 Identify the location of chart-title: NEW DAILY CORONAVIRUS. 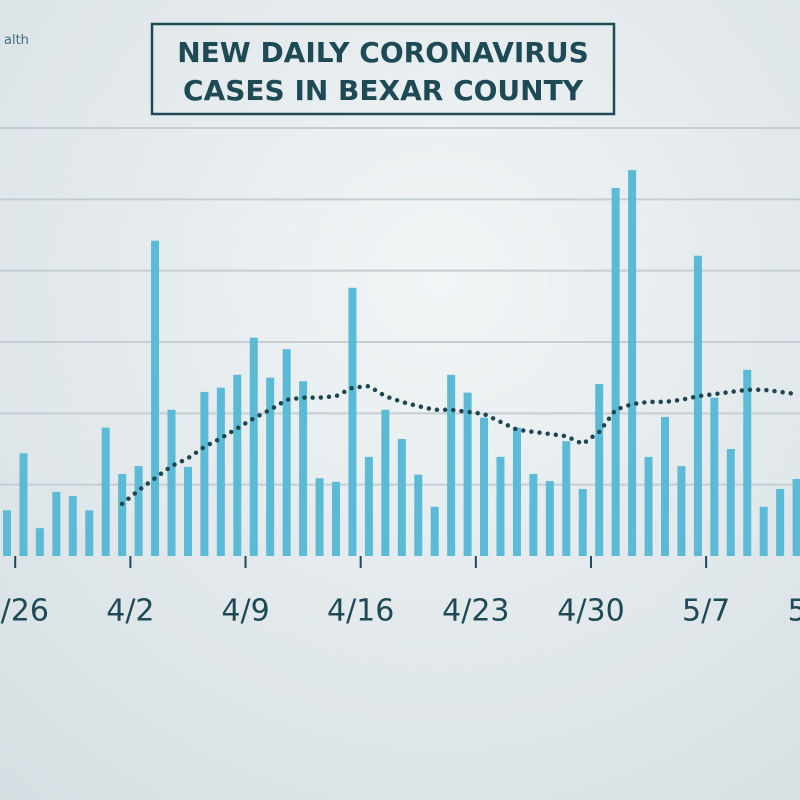
(383, 52).